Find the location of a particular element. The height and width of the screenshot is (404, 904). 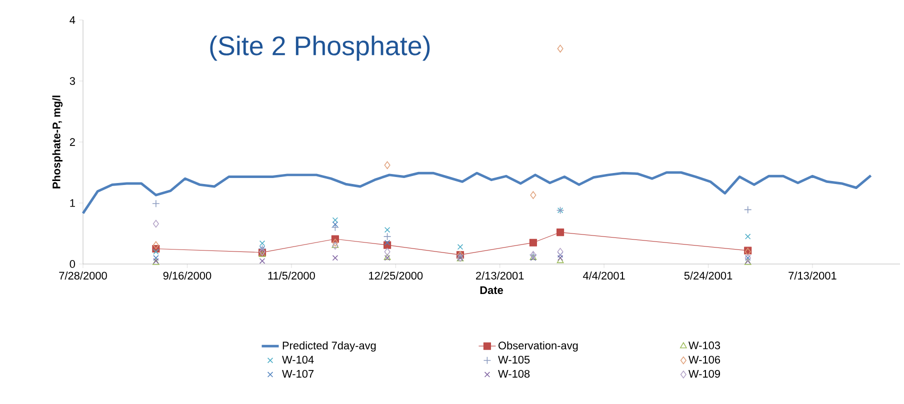

y-tick-label: 4 is located at coordinates (73, 20).